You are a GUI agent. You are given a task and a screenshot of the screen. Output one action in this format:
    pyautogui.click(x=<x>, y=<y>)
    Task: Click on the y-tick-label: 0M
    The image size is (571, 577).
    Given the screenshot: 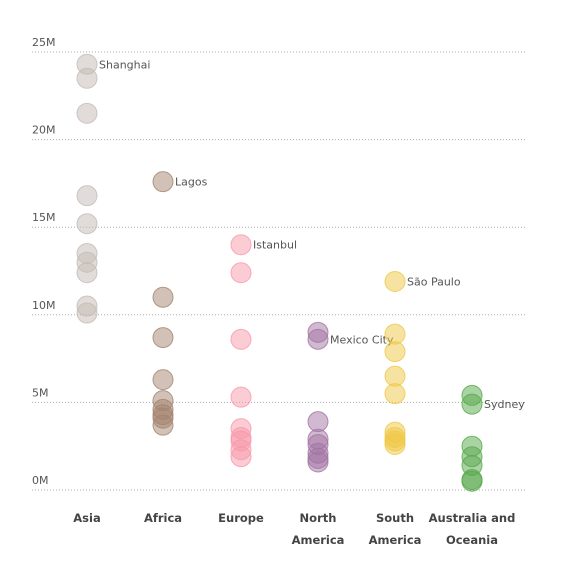 What is the action you would take?
    pyautogui.click(x=40, y=480)
    